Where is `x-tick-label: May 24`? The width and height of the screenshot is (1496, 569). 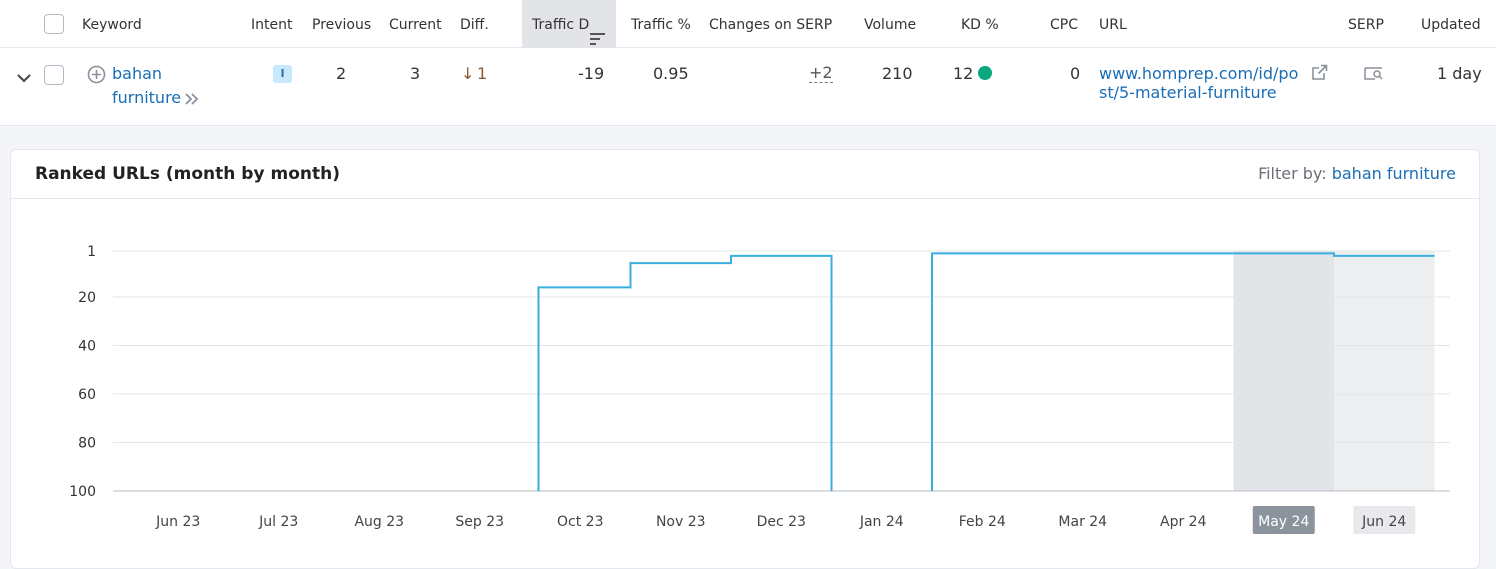 x-tick-label: May 24 is located at coordinates (1283, 522).